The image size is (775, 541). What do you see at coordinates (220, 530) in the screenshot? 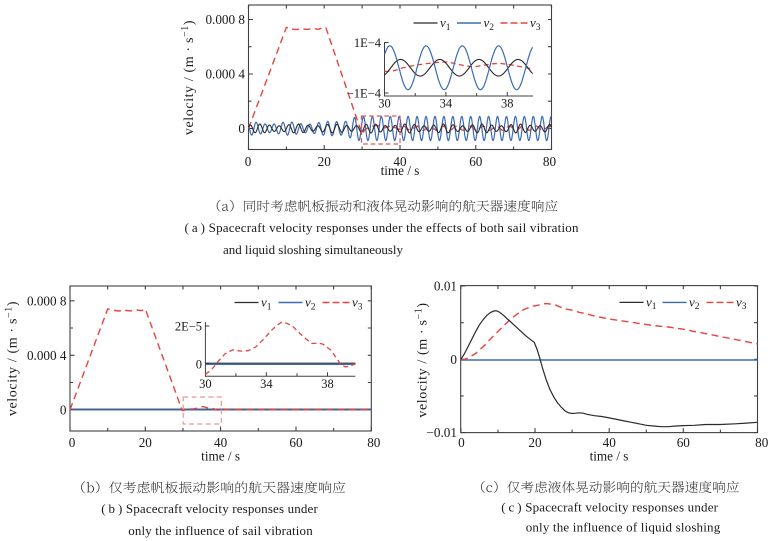
I see `svg-text:only the influence of sail vib: only the influence of sail vibration` at bounding box center [220, 530].